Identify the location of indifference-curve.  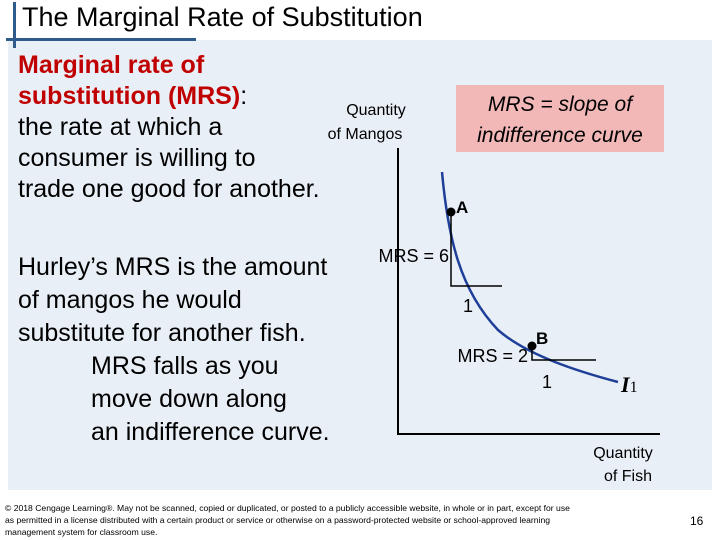
(529, 277).